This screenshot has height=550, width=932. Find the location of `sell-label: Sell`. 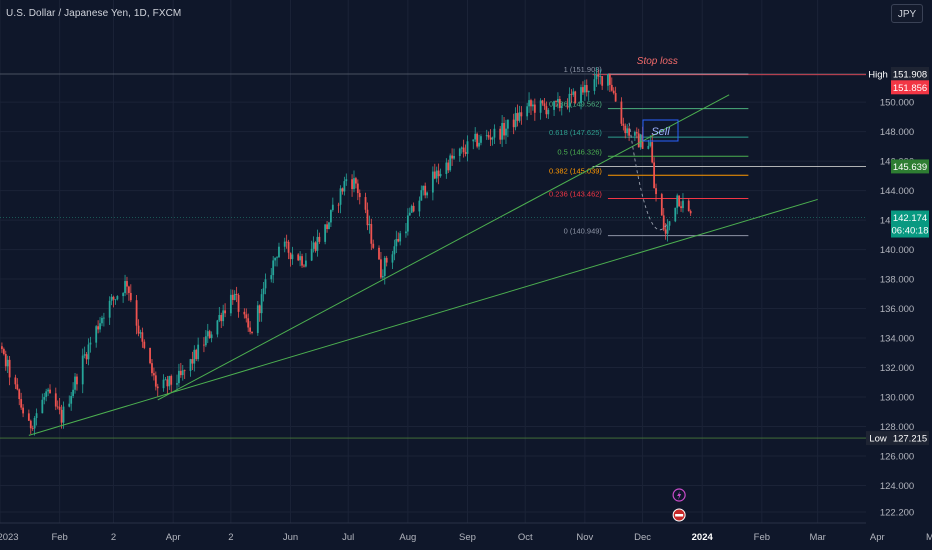

sell-label: Sell is located at coordinates (660, 132).